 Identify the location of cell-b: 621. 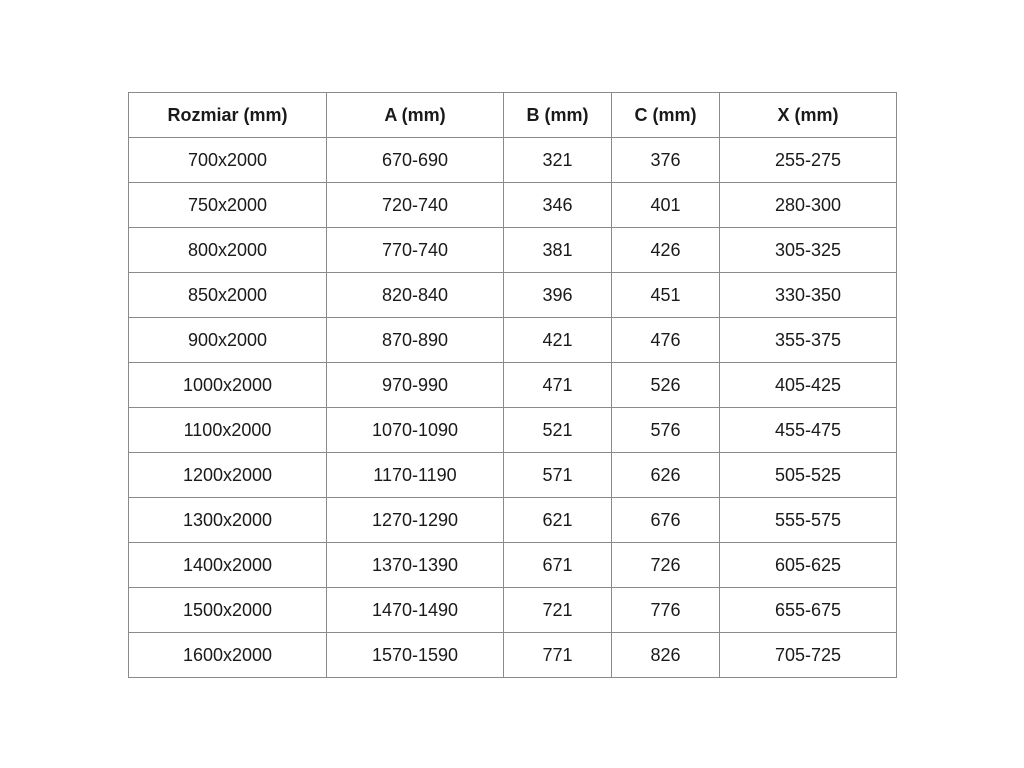
(557, 520).